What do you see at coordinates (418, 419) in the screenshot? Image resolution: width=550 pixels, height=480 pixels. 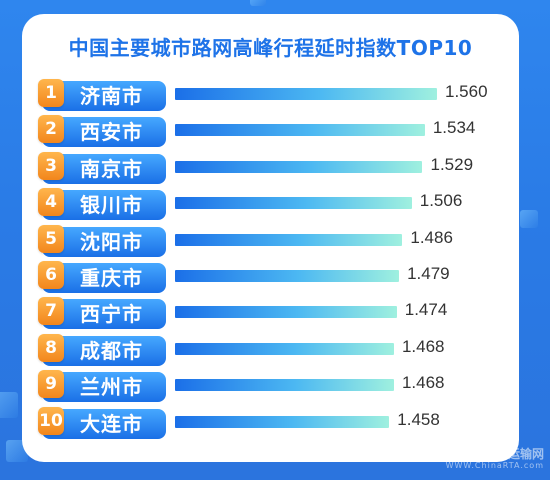 I see `value-label: 1.458` at bounding box center [418, 419].